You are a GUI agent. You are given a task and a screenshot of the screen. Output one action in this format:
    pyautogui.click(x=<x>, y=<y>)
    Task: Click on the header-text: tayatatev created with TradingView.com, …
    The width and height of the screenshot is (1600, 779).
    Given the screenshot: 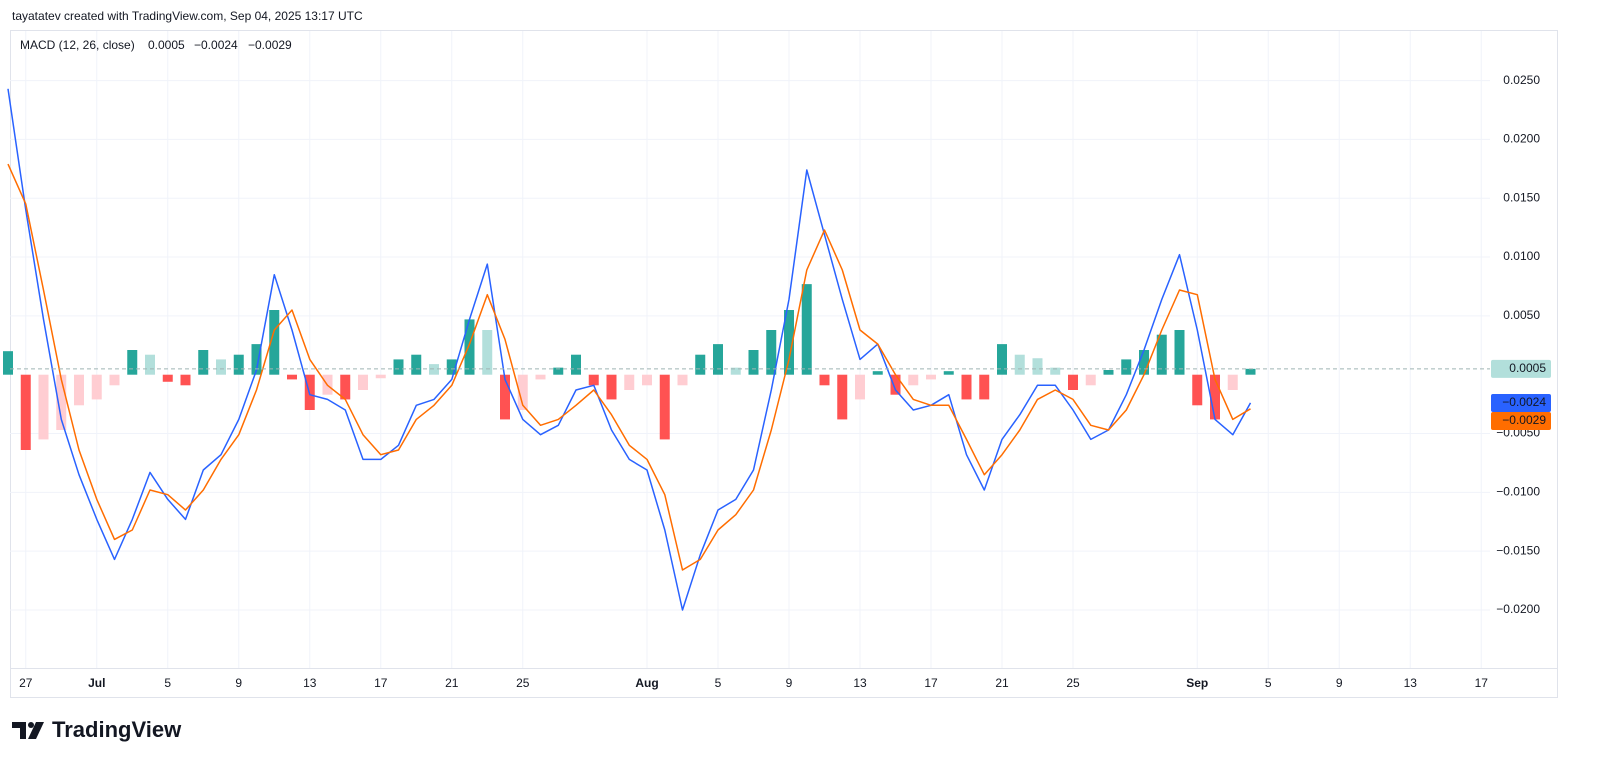 What is the action you would take?
    pyautogui.click(x=187, y=16)
    